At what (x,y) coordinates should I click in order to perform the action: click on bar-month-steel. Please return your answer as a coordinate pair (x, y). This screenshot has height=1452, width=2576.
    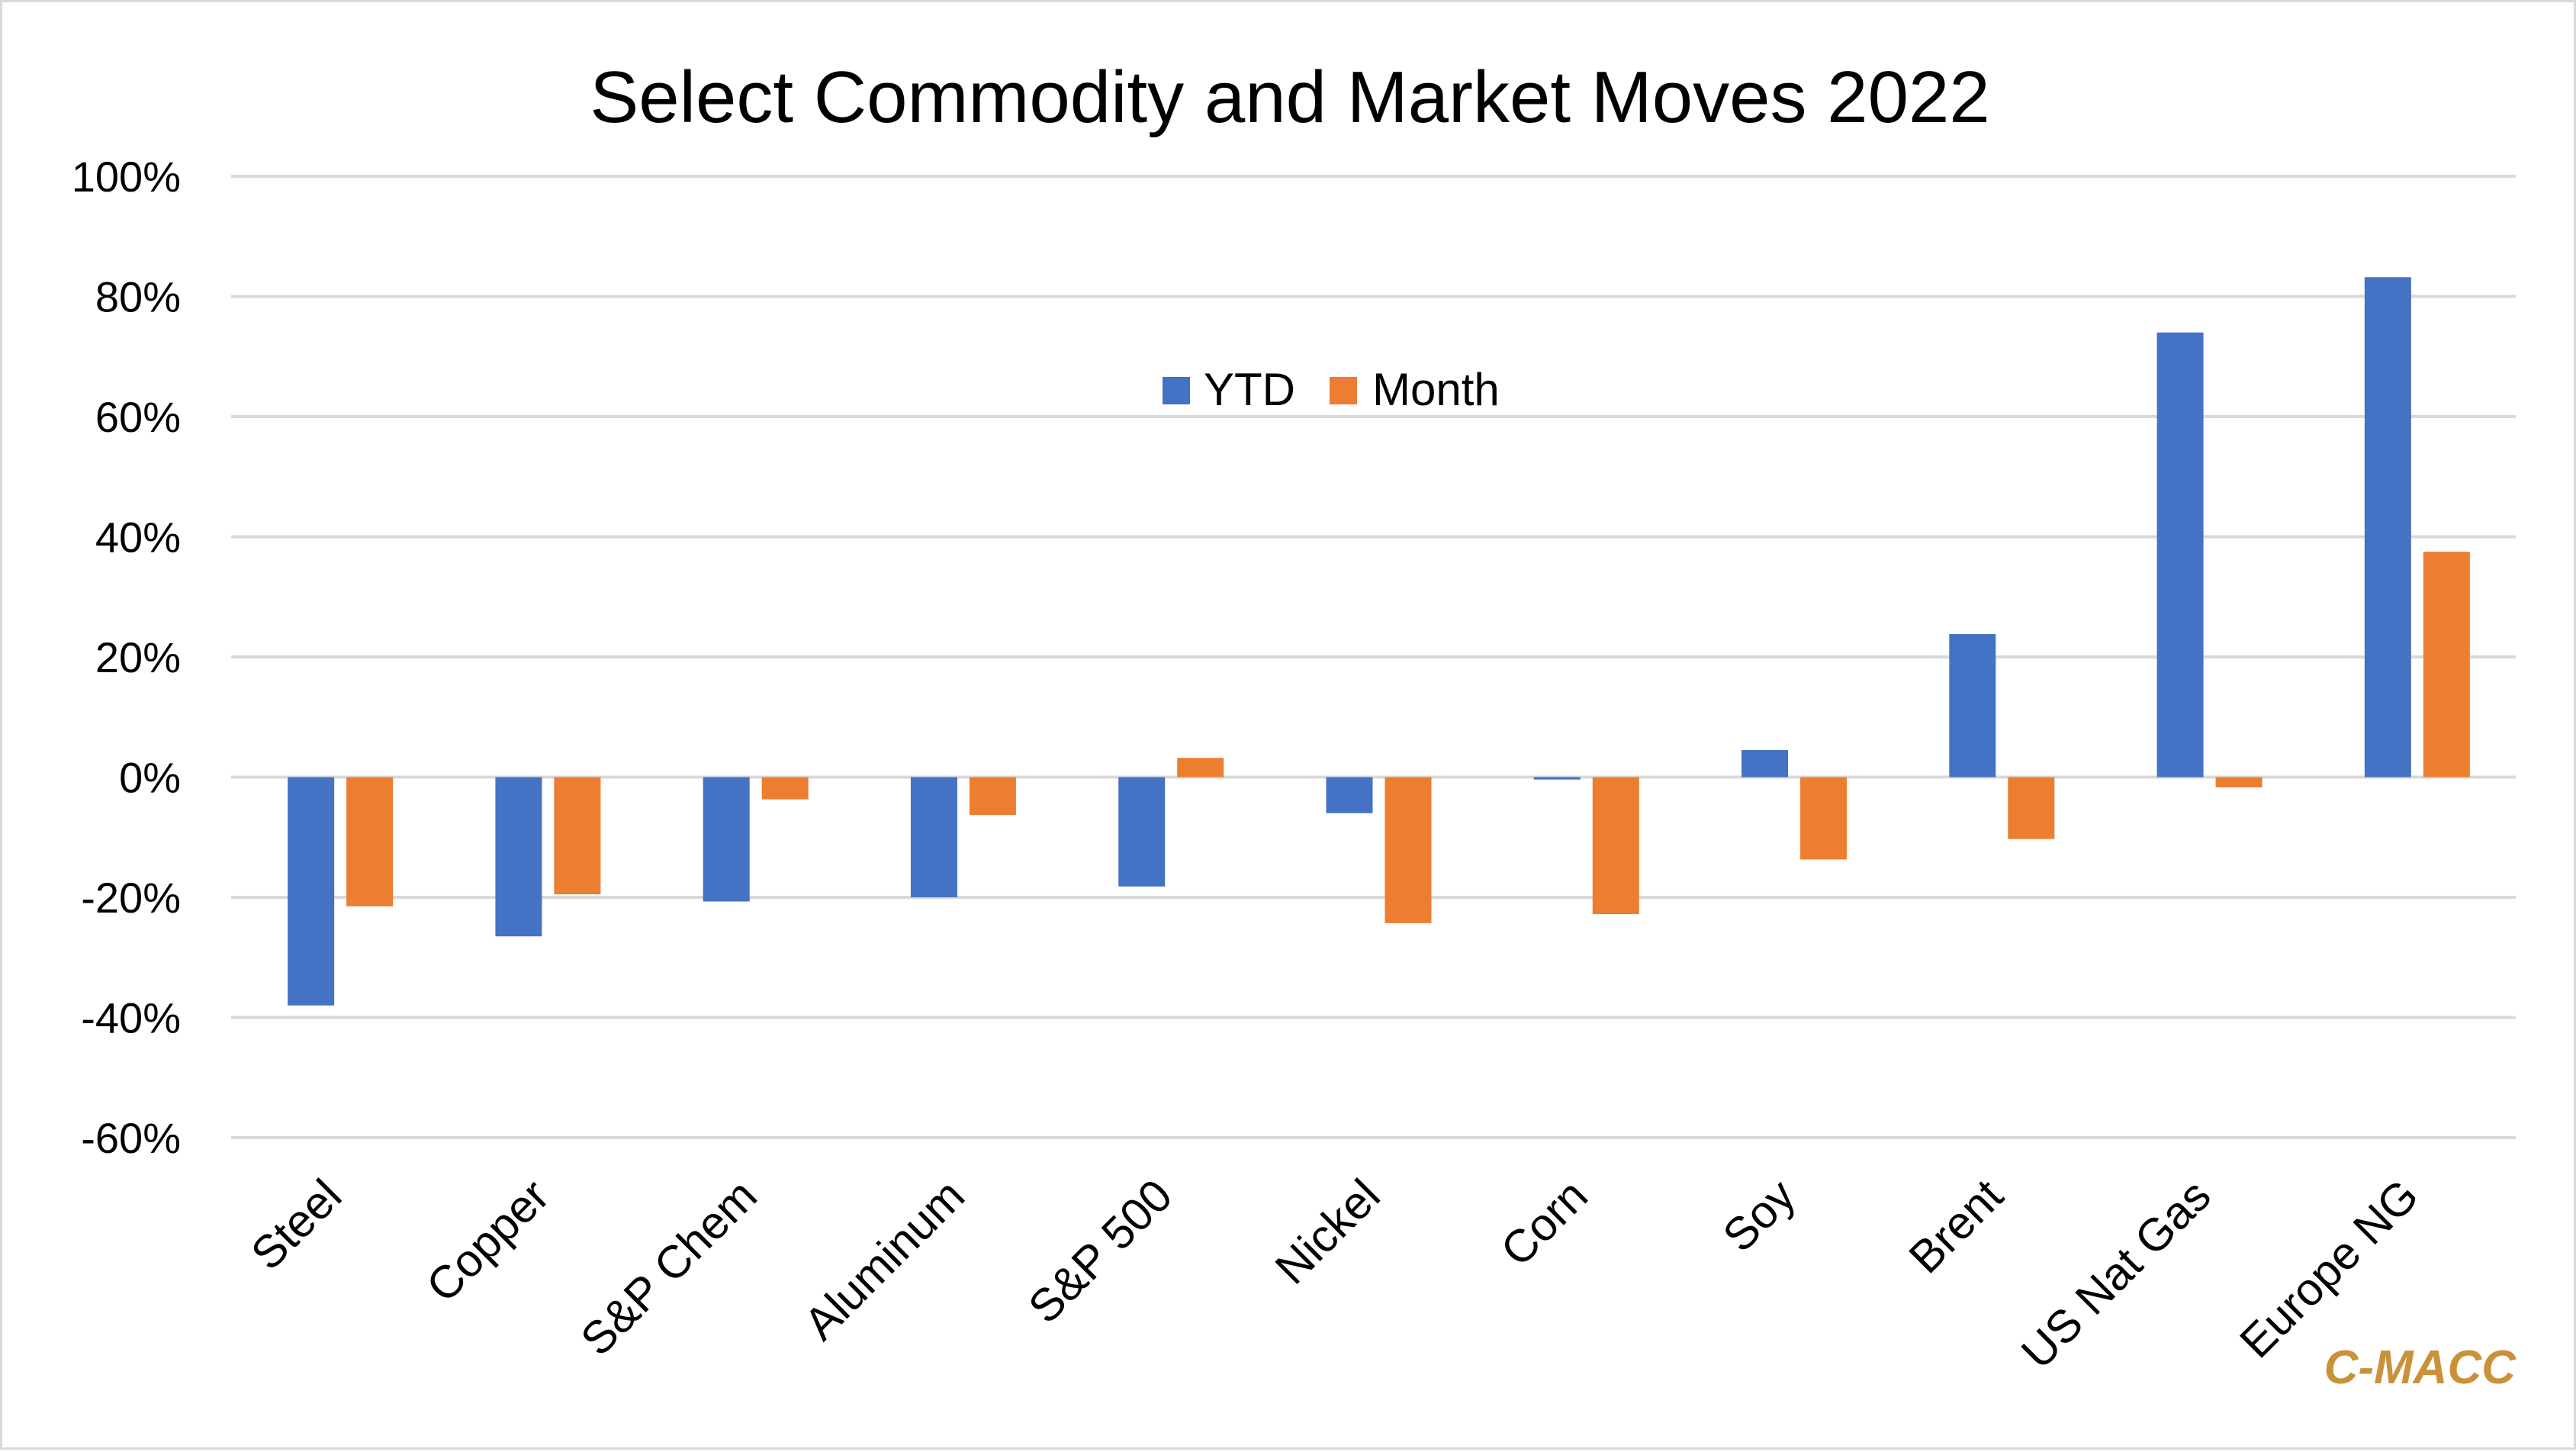
    Looking at the image, I should click on (370, 841).